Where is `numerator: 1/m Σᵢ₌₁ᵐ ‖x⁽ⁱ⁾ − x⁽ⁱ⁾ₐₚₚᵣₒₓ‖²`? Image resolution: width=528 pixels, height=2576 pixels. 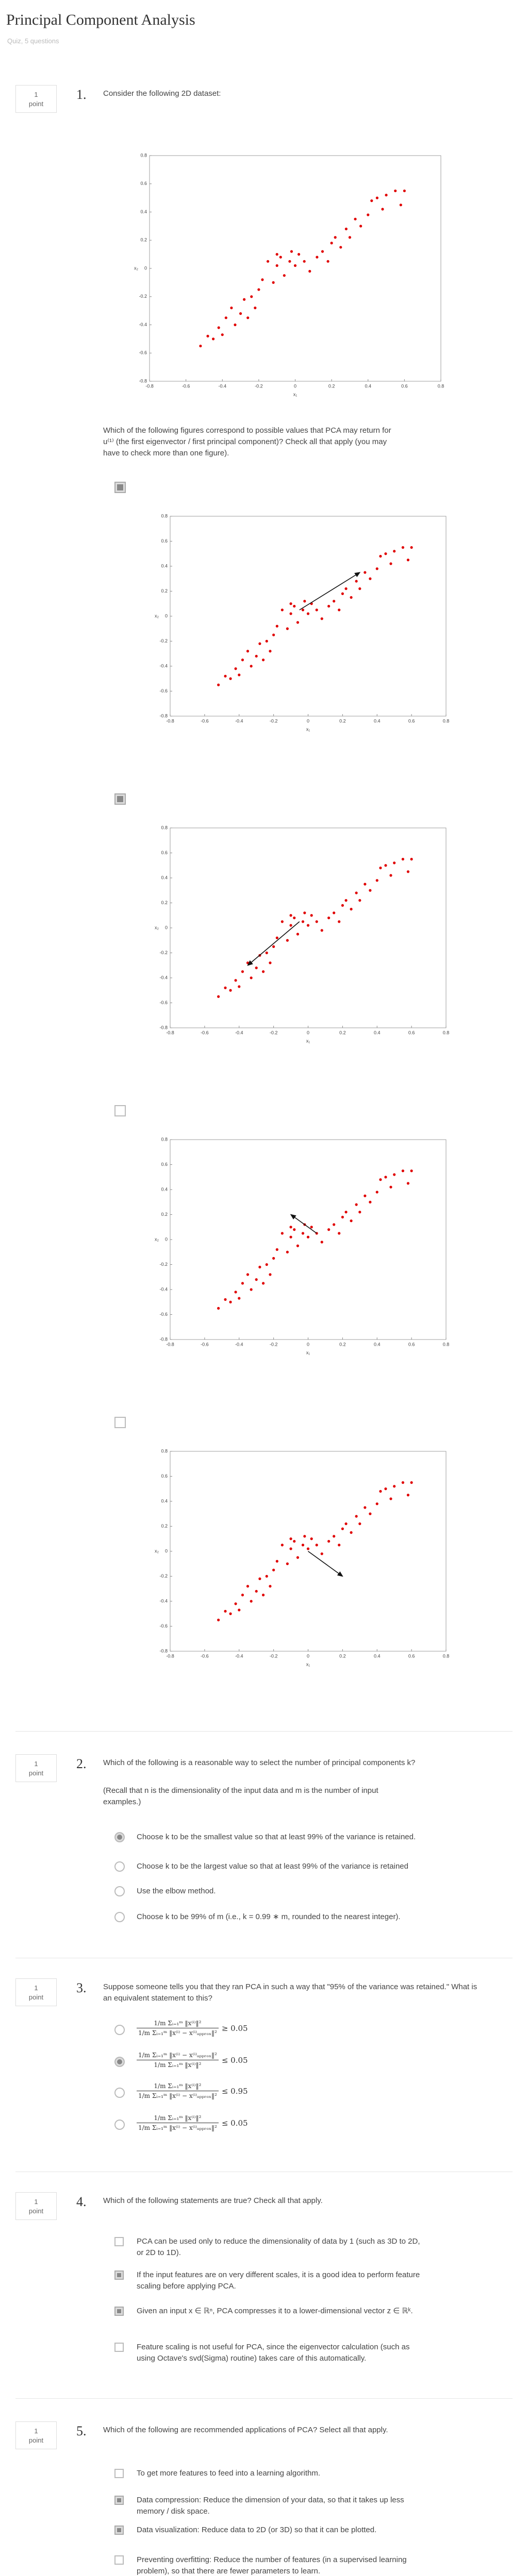
numerator: 1/m Σᵢ₌₁ᵐ ‖x⁽ⁱ⁾ − x⁽ⁱ⁾ₐₚₚᵣₒₓ‖² is located at coordinates (178, 2056).